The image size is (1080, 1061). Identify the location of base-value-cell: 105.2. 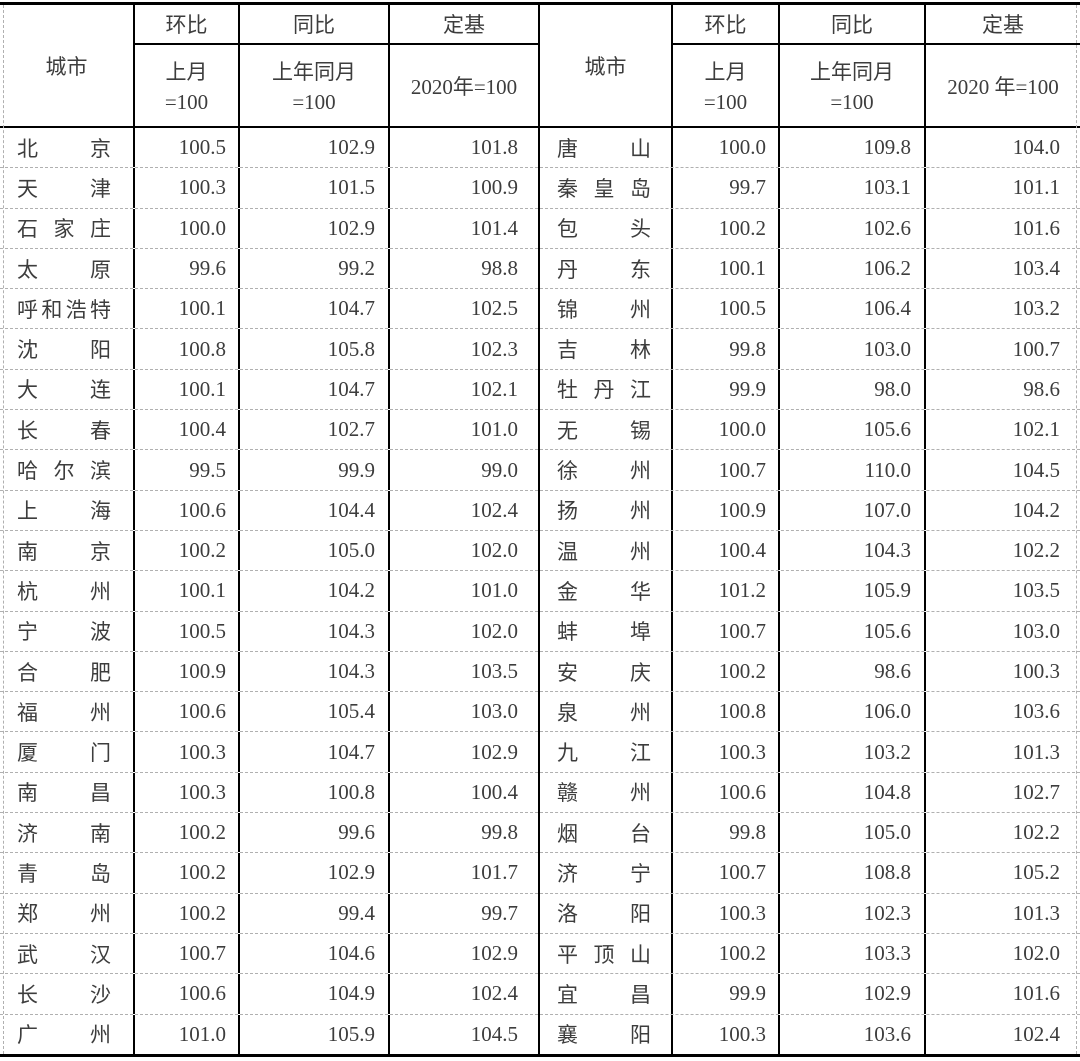
(1036, 872).